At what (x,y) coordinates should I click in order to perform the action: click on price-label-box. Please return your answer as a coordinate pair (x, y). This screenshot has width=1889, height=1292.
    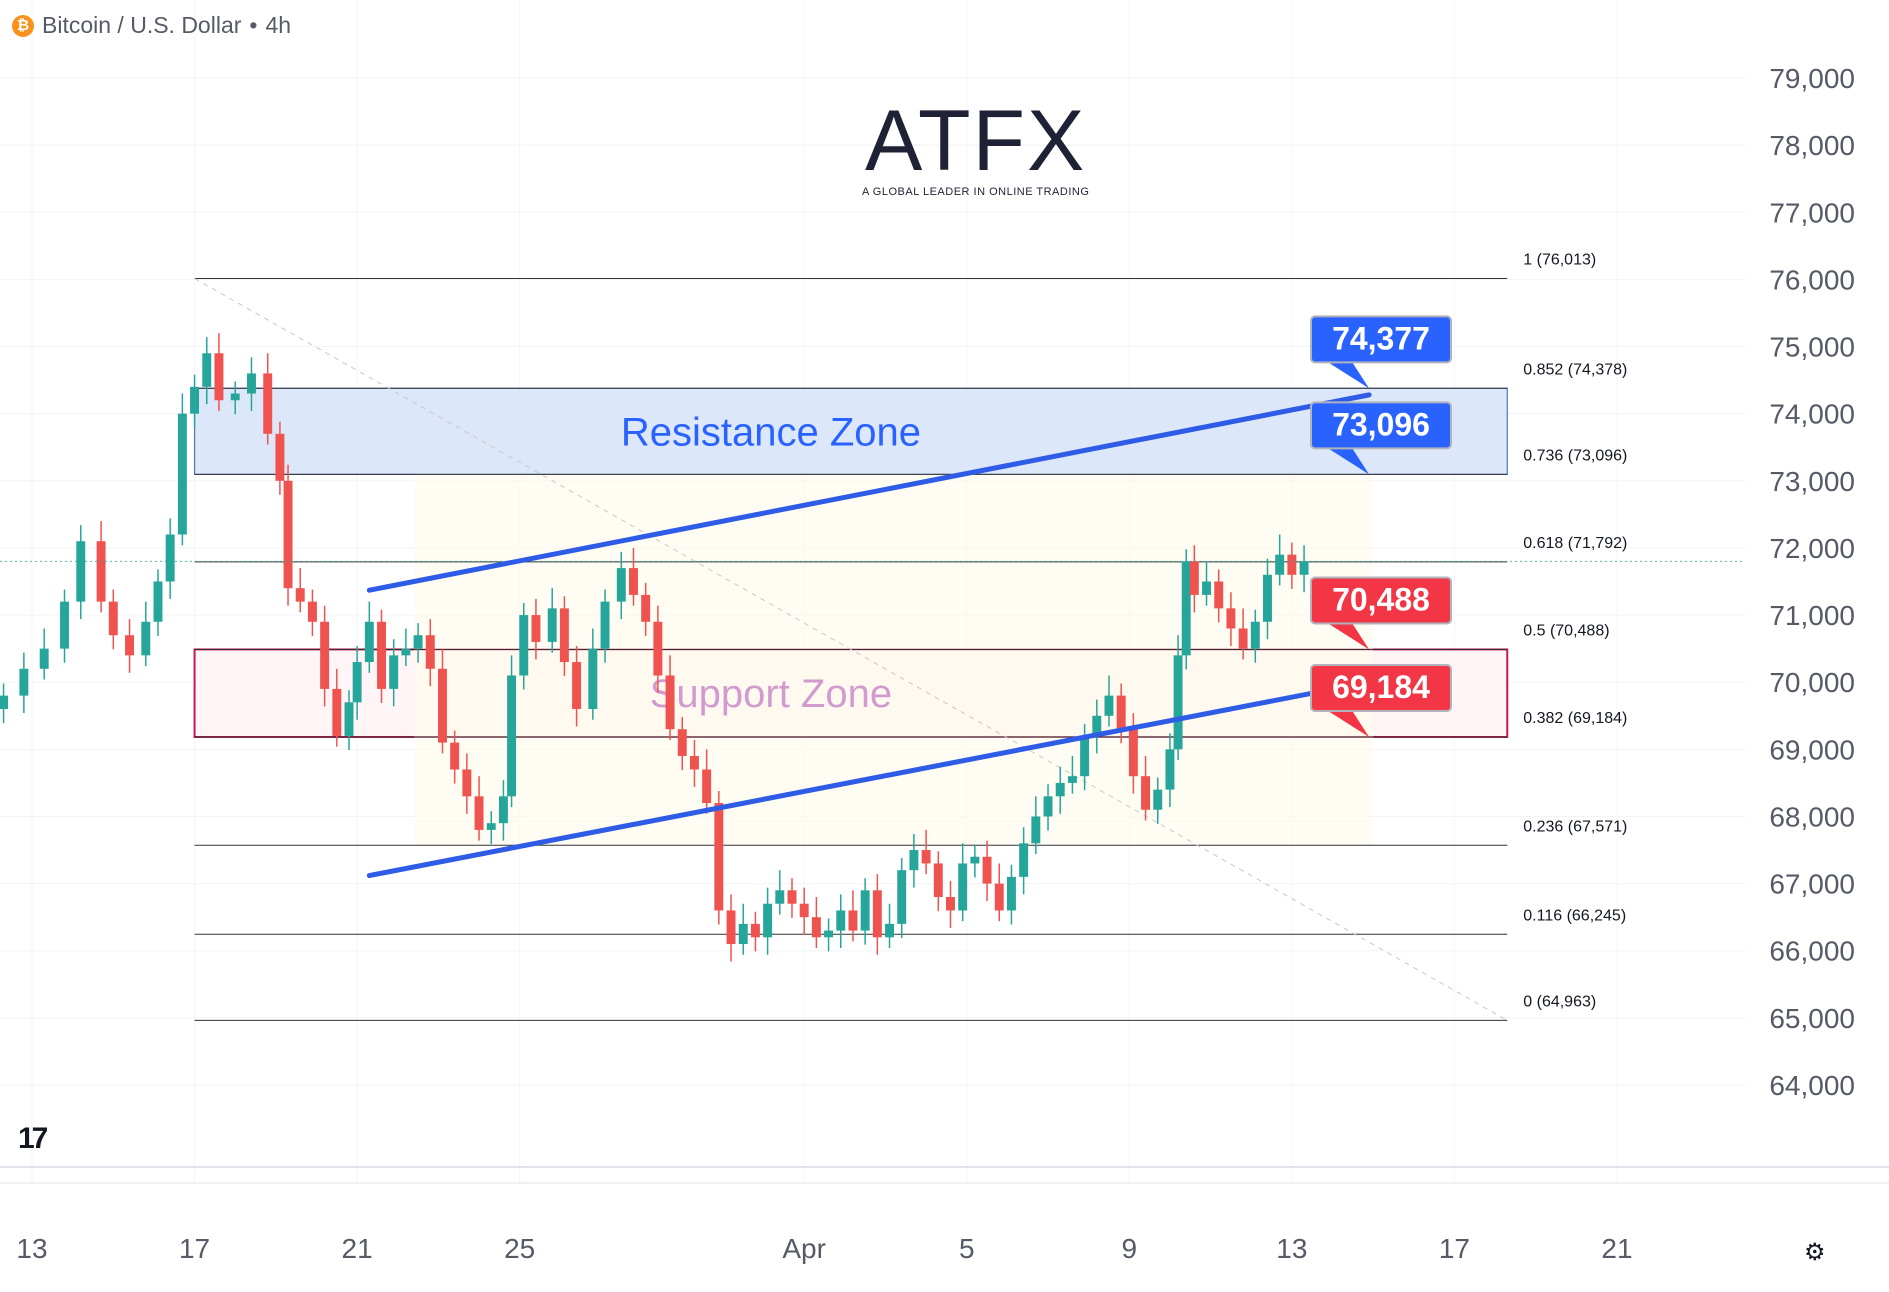
    Looking at the image, I should click on (1381, 339).